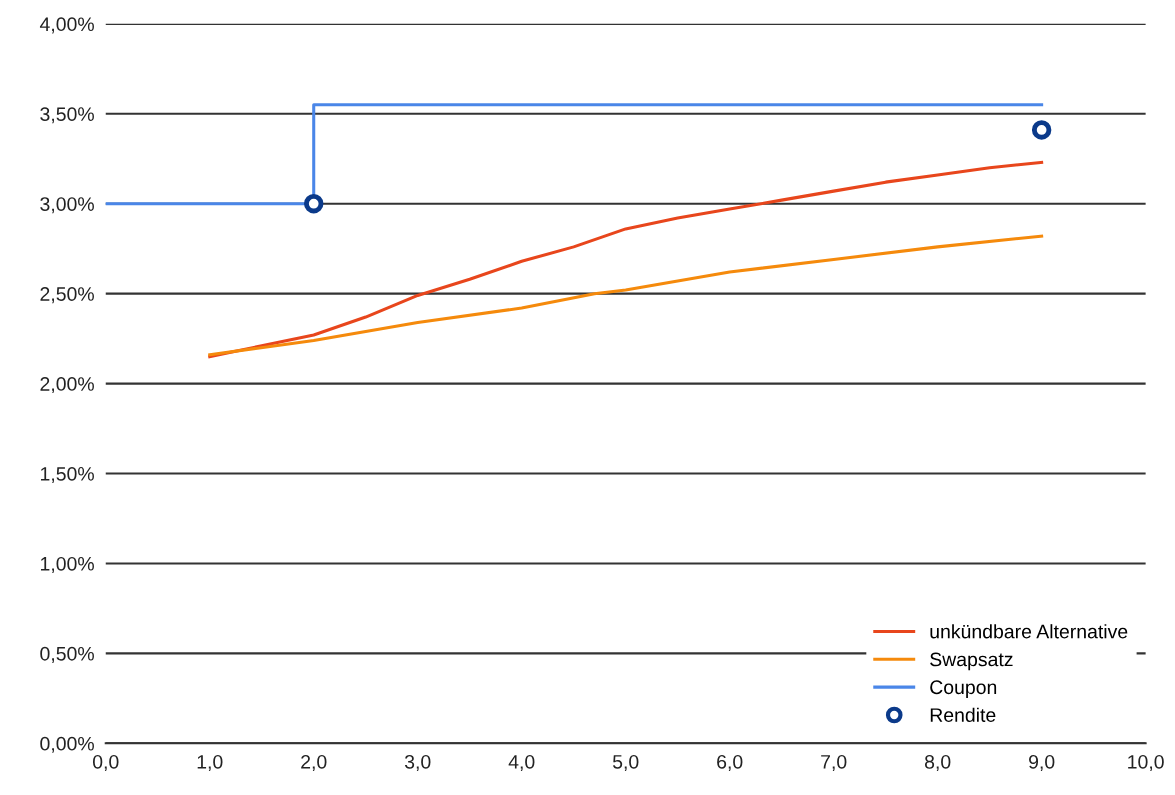 The width and height of the screenshot is (1175, 795). Describe the element at coordinates (625, 763) in the screenshot. I see `x-tick-label: 5,0` at that location.